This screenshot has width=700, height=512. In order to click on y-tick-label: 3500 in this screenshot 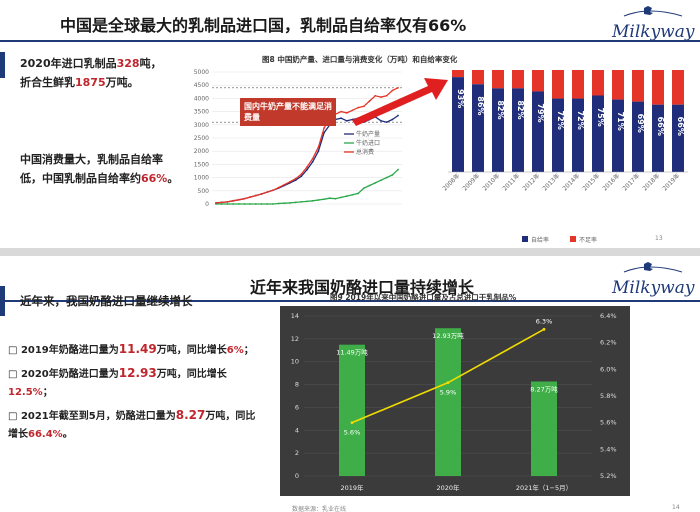, I will do `click(201, 112)`.